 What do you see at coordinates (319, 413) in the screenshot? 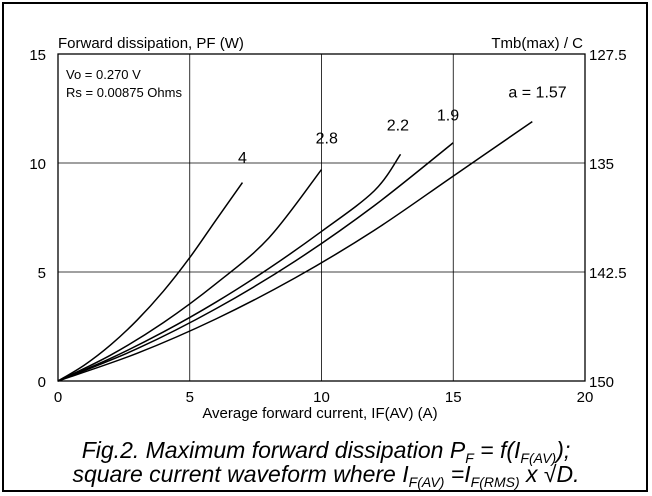
I see `x-axis-label: Average forward current, IF(AV) (A)` at bounding box center [319, 413].